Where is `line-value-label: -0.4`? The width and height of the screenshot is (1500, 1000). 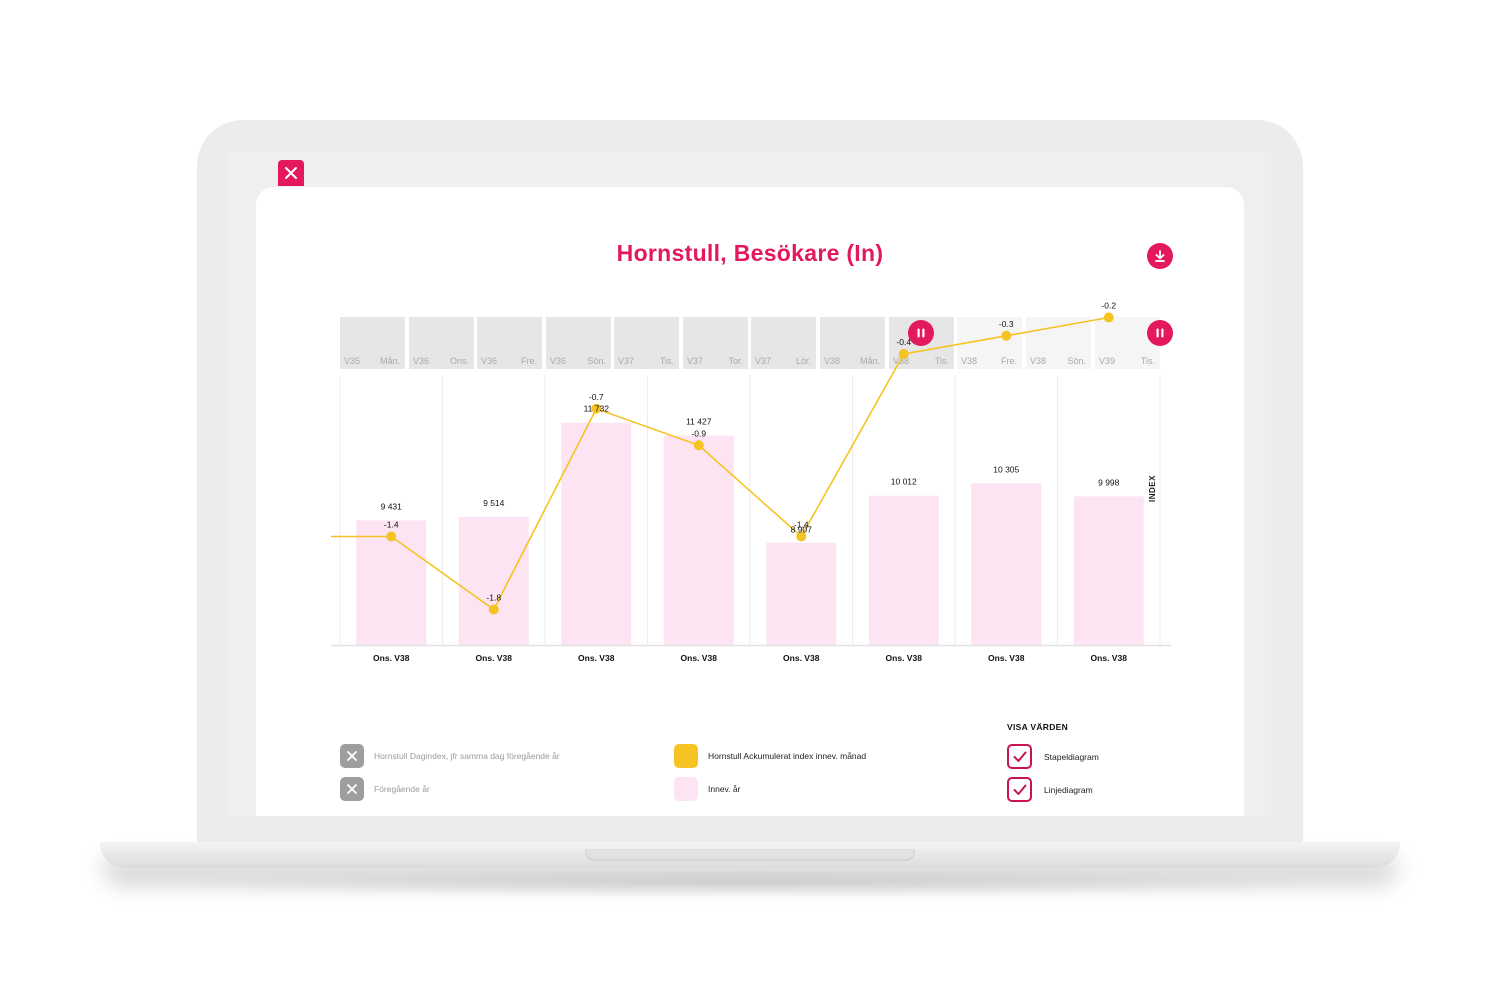
line-value-label: -0.4 is located at coordinates (903, 342).